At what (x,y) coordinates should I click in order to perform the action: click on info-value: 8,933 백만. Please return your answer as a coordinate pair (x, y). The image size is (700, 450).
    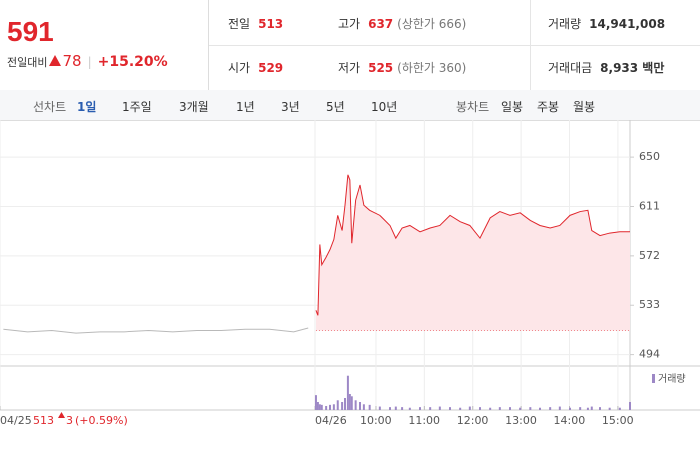
    Looking at the image, I should click on (632, 68).